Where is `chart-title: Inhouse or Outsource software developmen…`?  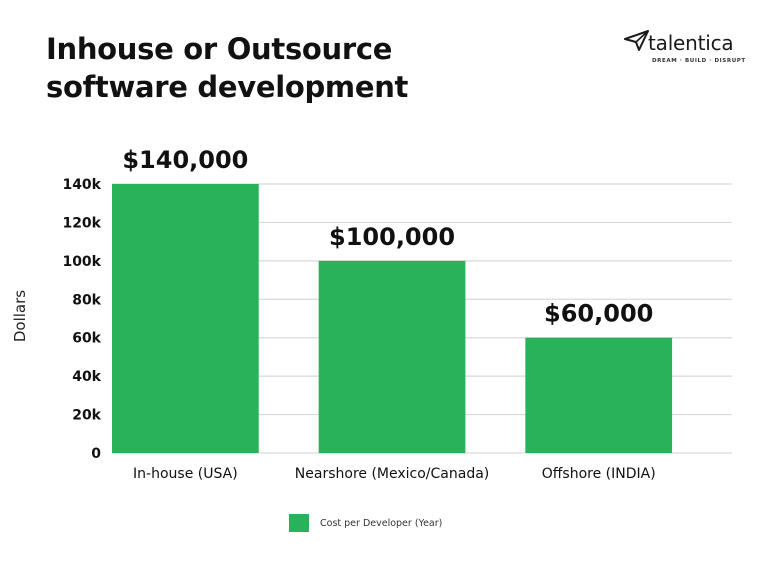 chart-title: Inhouse or Outsource software developmen… is located at coordinates (227, 68).